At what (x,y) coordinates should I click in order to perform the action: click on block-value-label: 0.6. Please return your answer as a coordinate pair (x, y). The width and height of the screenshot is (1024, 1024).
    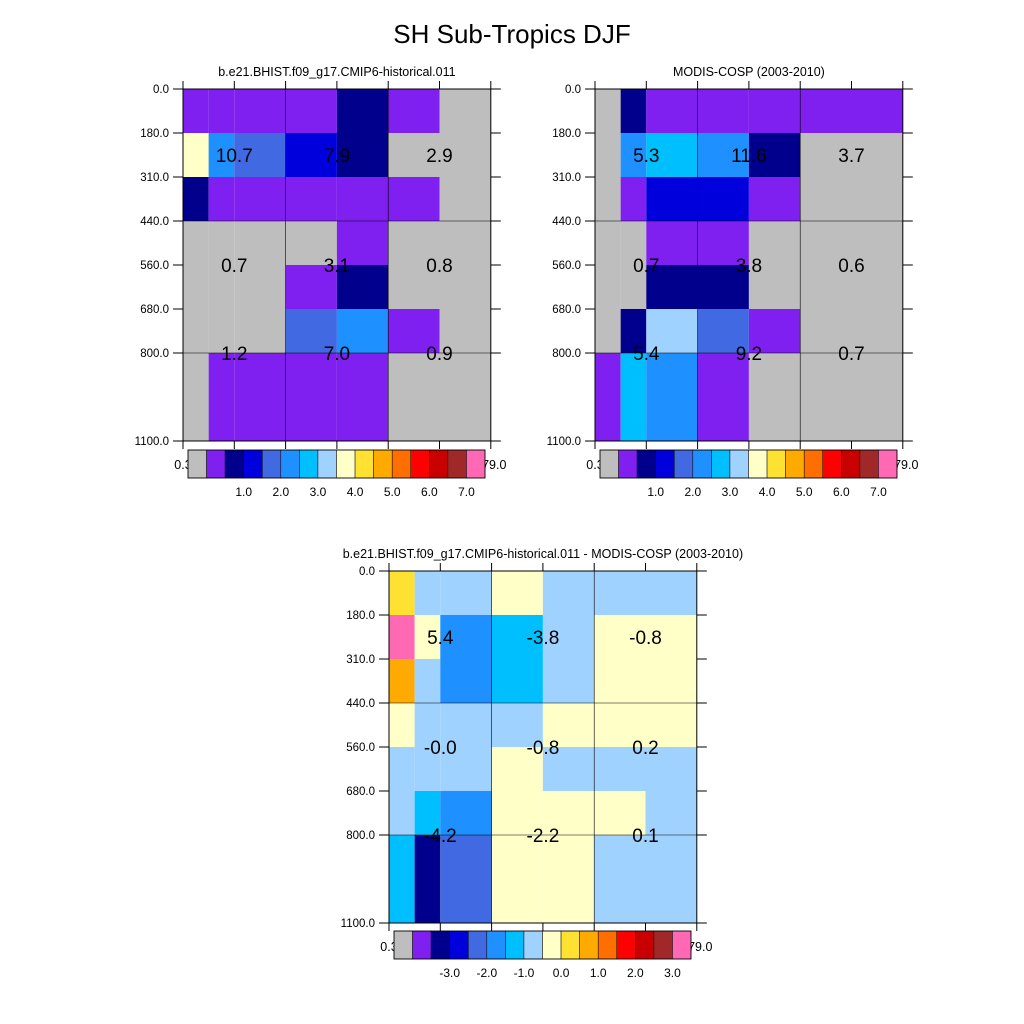
    Looking at the image, I should click on (851, 266).